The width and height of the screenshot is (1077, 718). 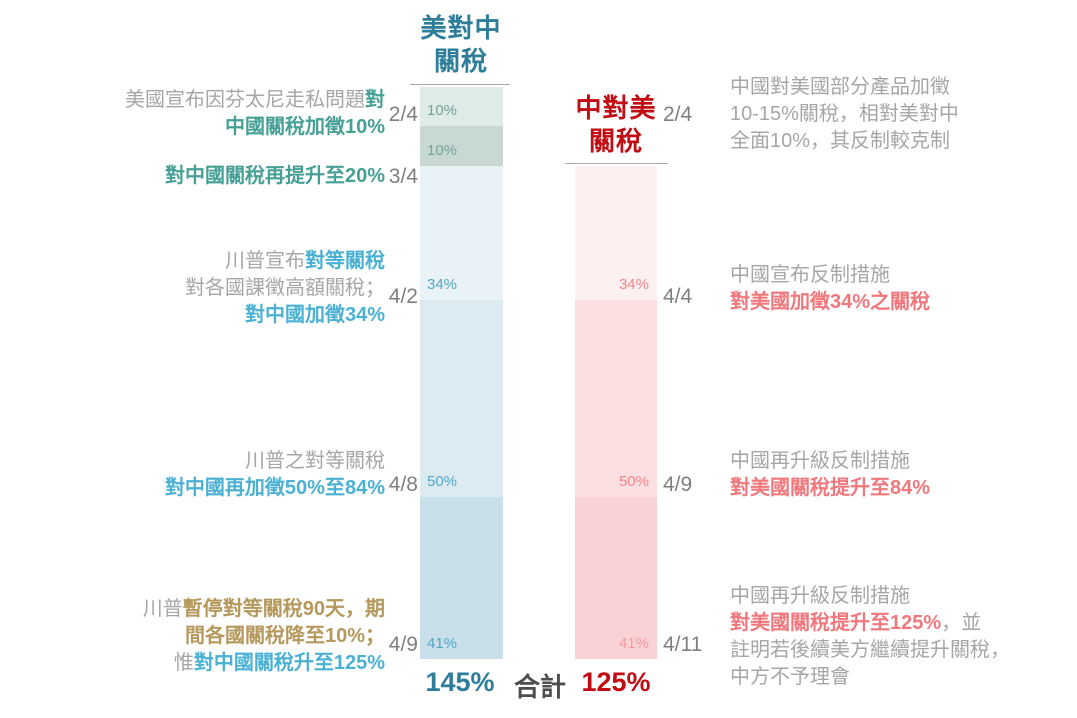 What do you see at coordinates (539, 687) in the screenshot?
I see `total-label: 合計` at bounding box center [539, 687].